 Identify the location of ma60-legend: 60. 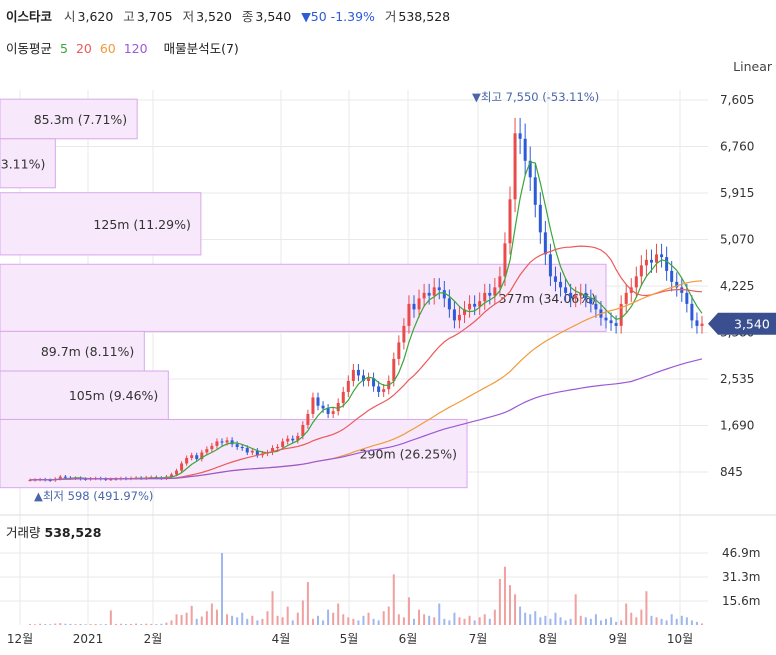
(107, 48).